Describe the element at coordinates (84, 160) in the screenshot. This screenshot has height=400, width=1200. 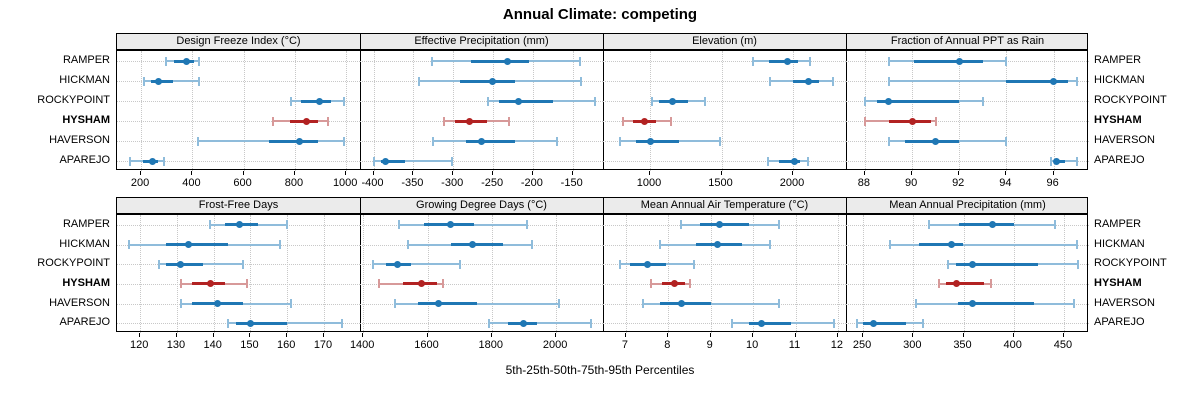
I see `row-label-left-aparejo: APAREJO` at that location.